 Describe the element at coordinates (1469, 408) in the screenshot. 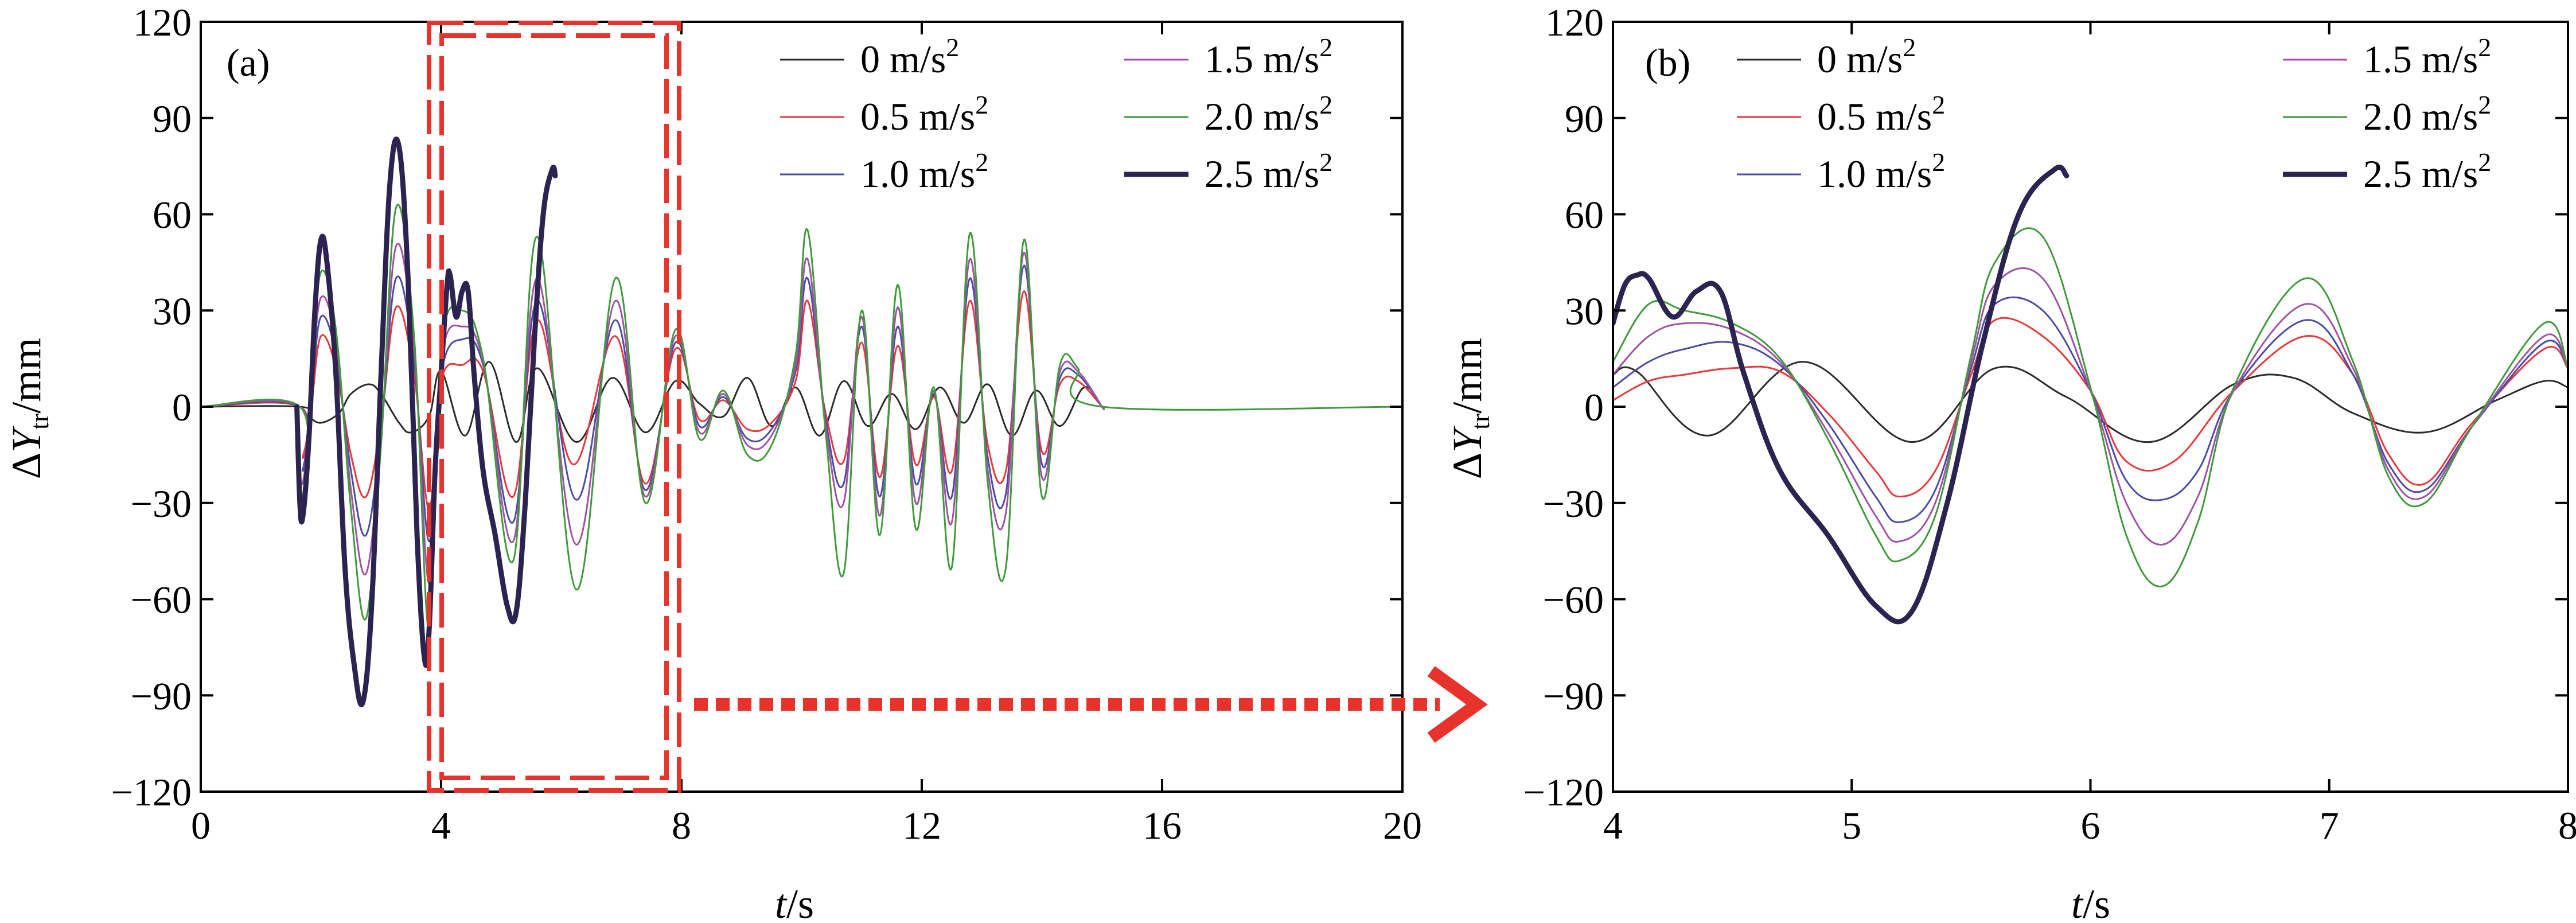

I see `panel-b-y-axis-label: ΔYtr/mm` at that location.